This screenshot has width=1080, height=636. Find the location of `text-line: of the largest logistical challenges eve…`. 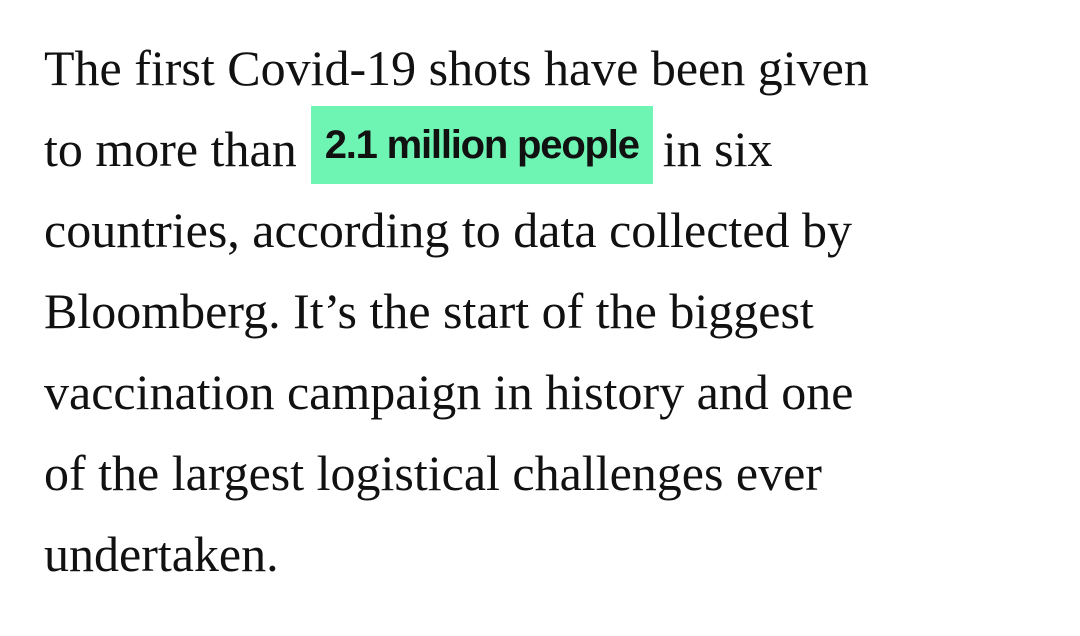

text-line: of the largest logistical challenges eve… is located at coordinates (433, 473).